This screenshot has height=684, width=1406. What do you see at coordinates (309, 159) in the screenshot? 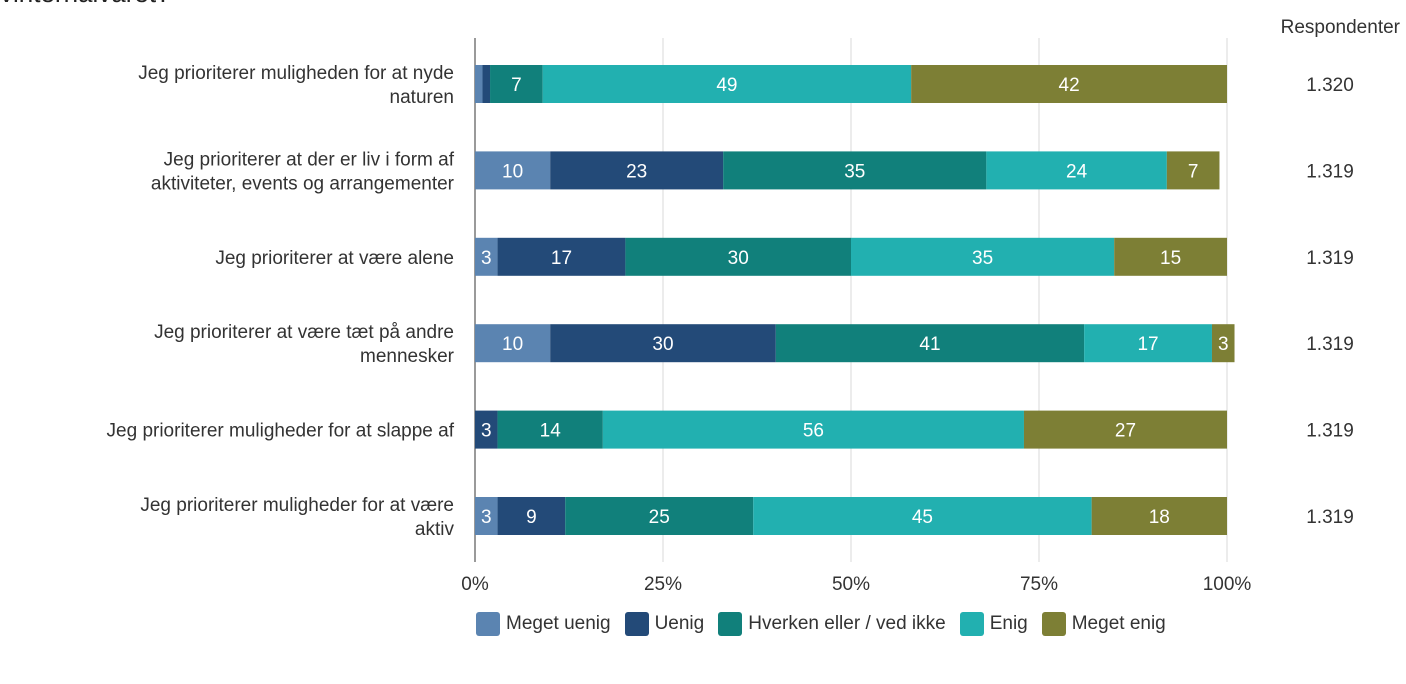
I see `category-label: Jeg prioriterer at der er liv i form af` at bounding box center [309, 159].